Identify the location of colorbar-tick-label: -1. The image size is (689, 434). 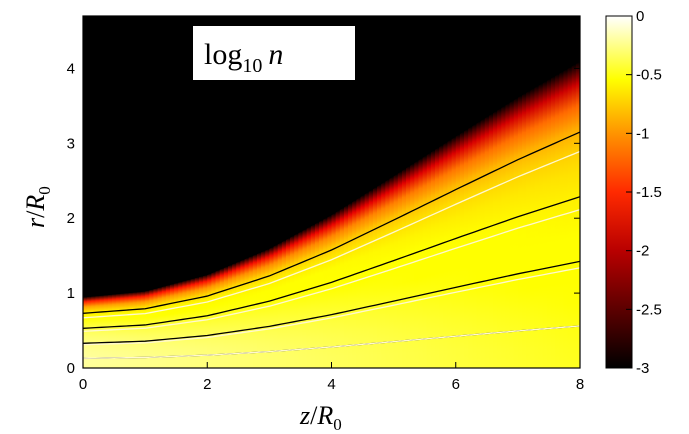
(642, 133).